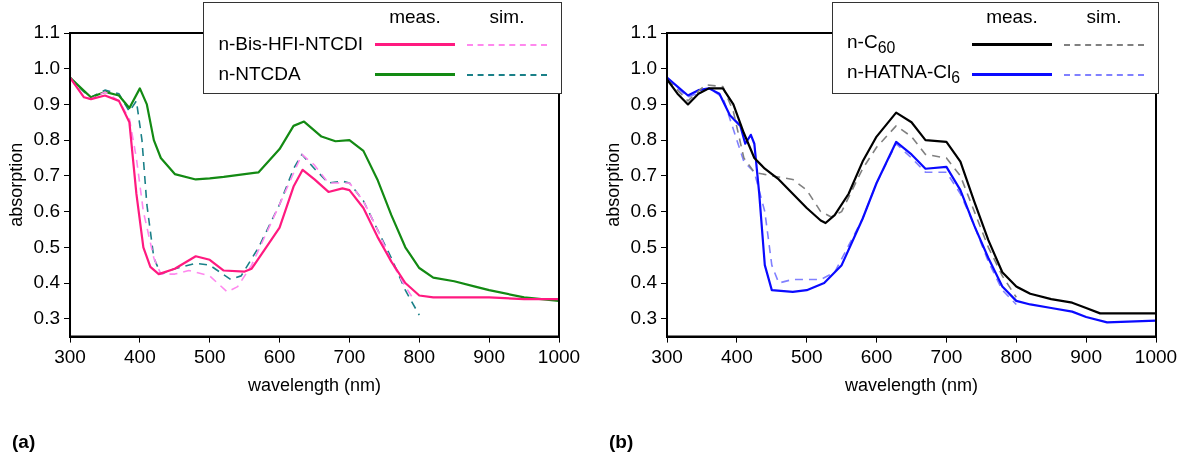  I want to click on text: (b), so click(621, 442).